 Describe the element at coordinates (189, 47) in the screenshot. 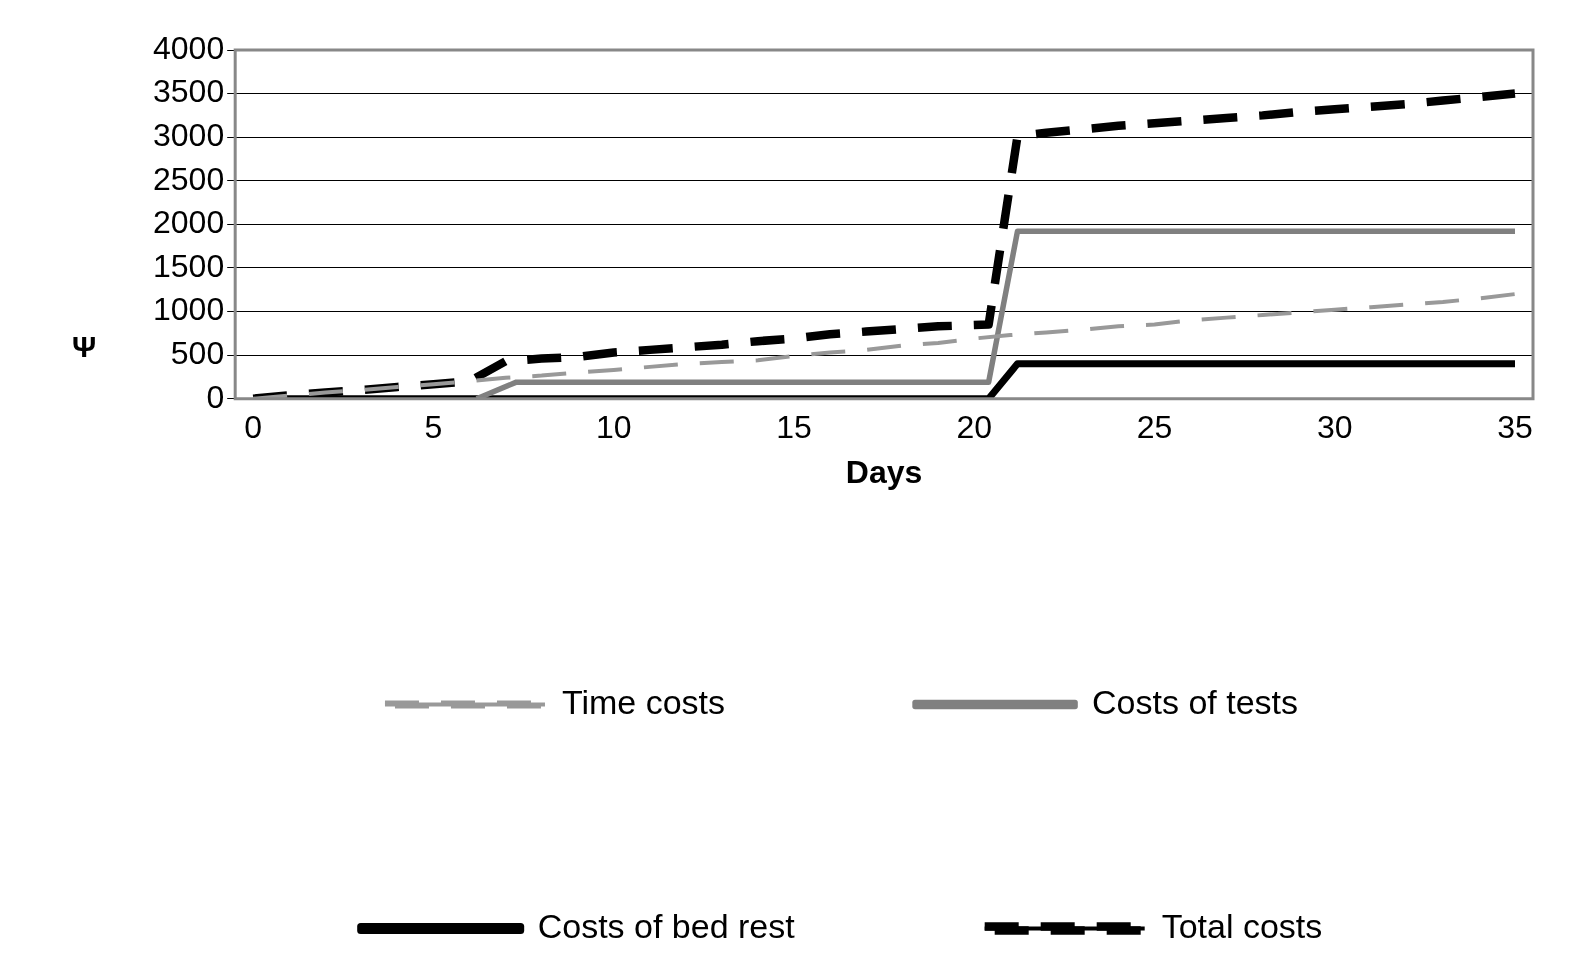

I see `y-tick-label: 4000` at that location.